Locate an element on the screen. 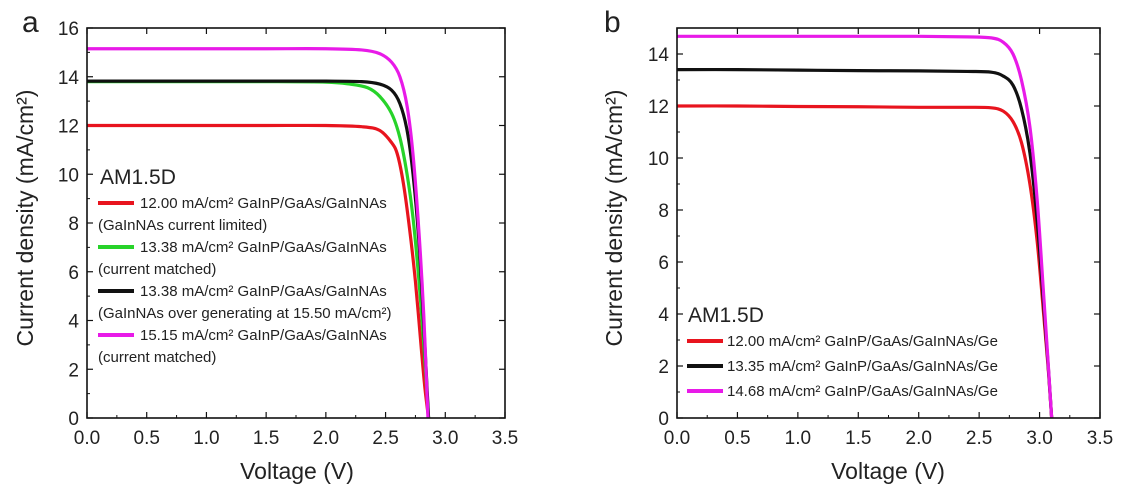 The image size is (1136, 490). legend-entry-1-line-2: (GaInNAs current limited) is located at coordinates (182, 225).